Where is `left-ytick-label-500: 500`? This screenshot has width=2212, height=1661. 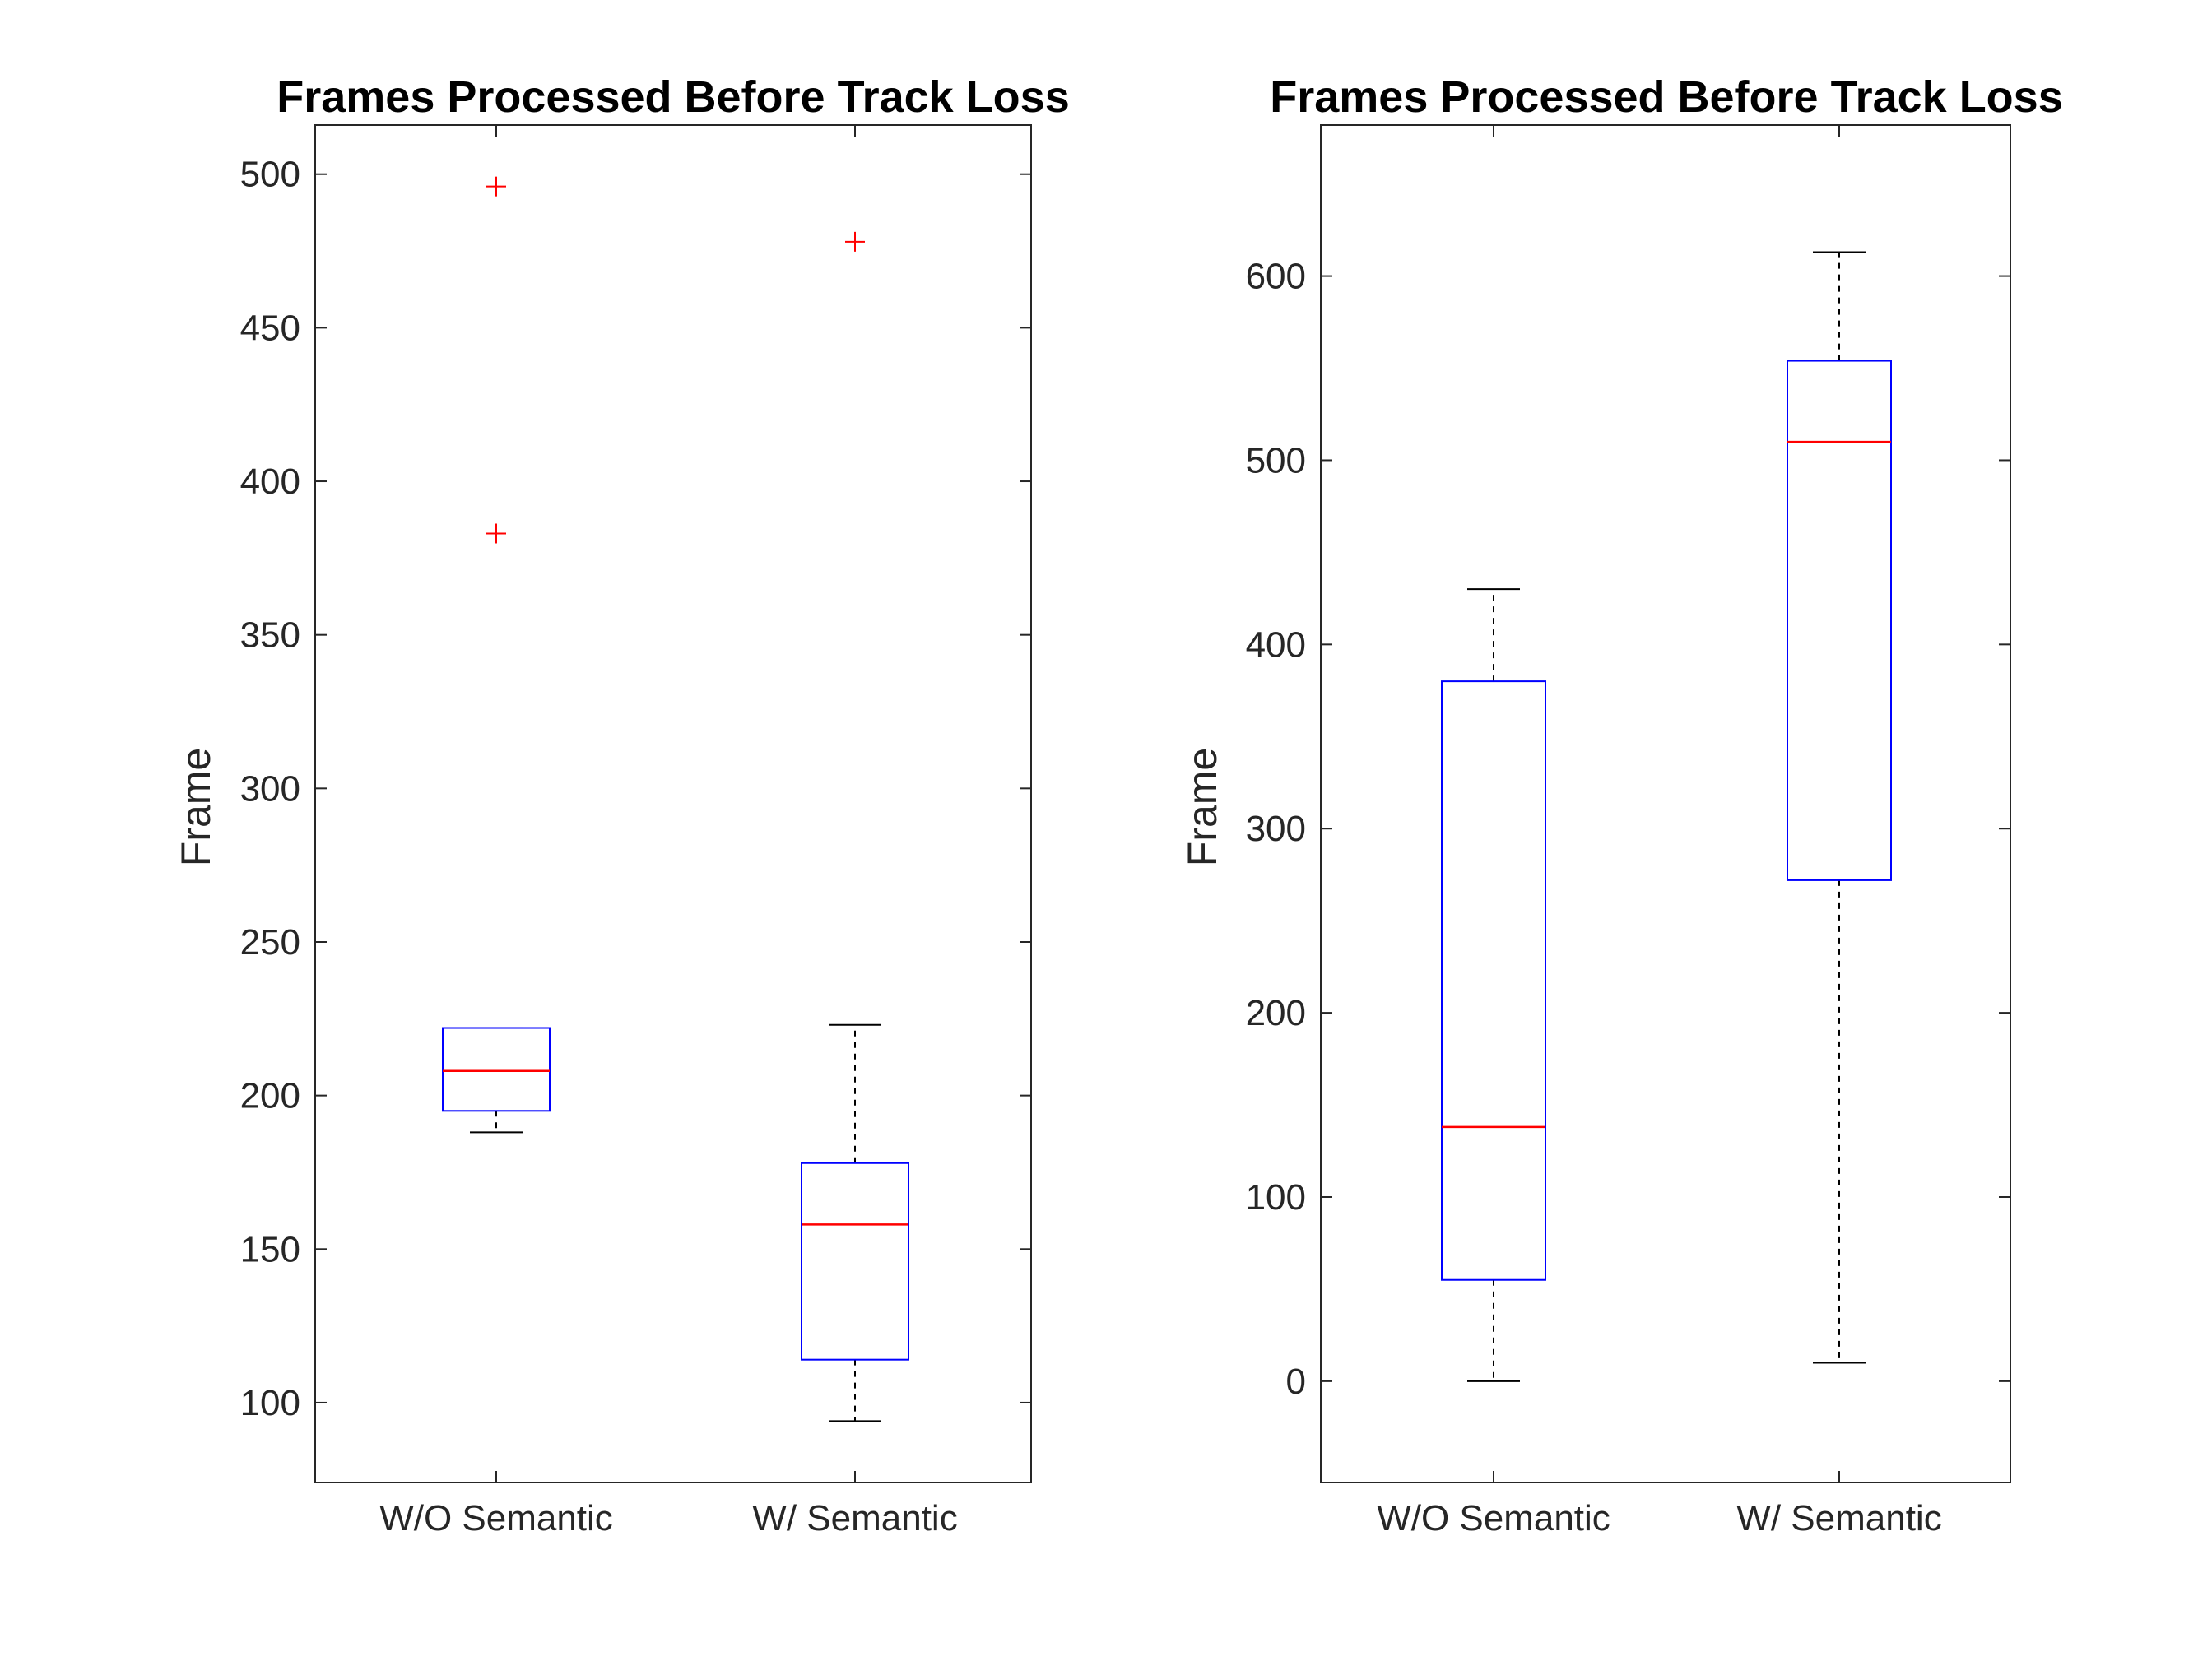
left-ytick-label-500: 500 is located at coordinates (270, 175).